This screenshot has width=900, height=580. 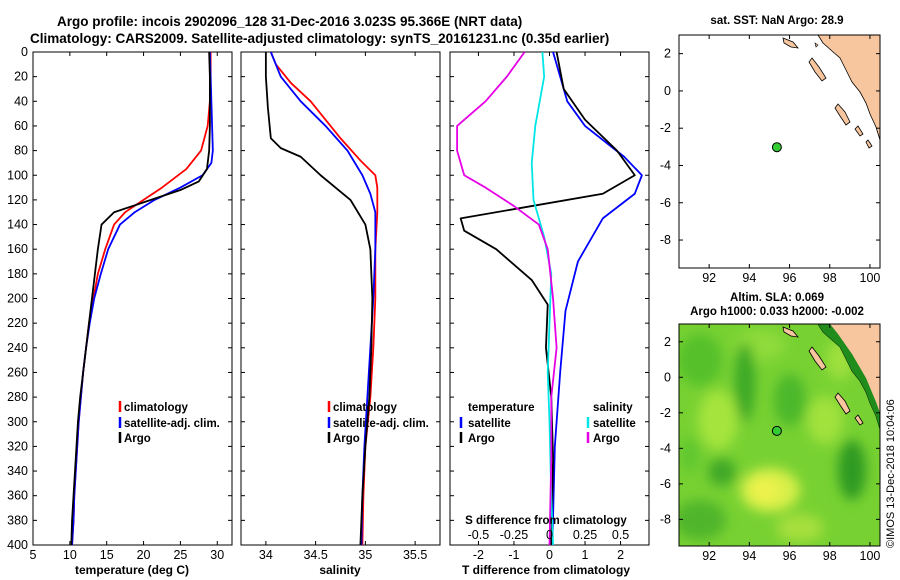 What do you see at coordinates (620, 535) in the screenshot?
I see `s-diff-tick-label: 0.5` at bounding box center [620, 535].